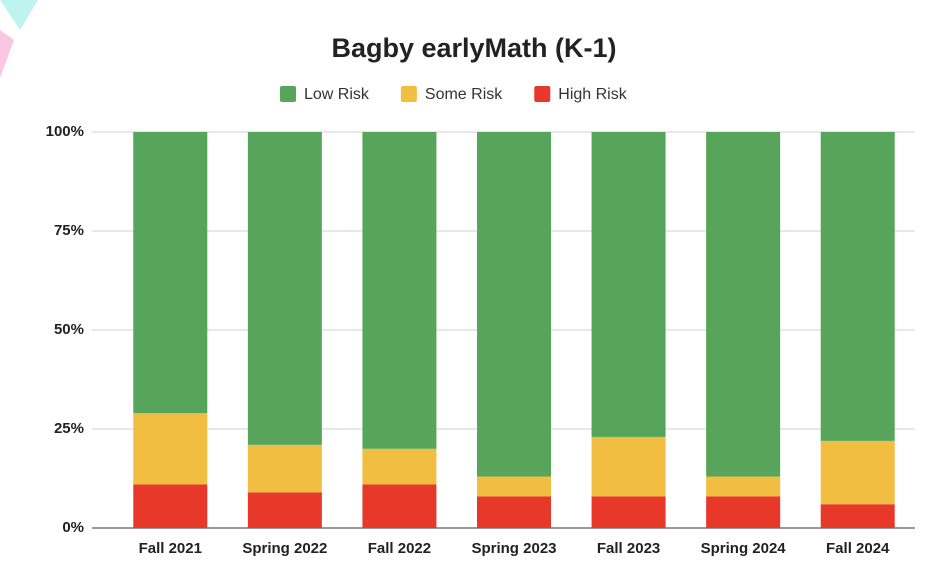  I want to click on legend-label: Some Risk, so click(464, 94).